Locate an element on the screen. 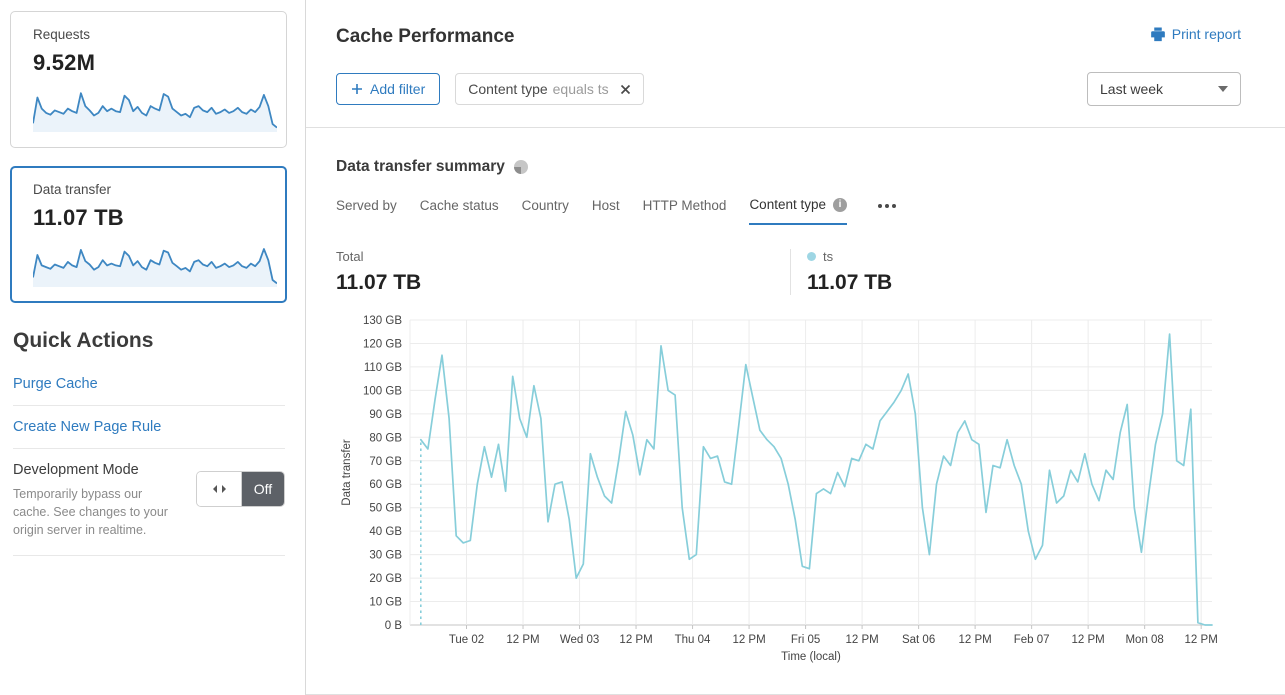  total-label: Total is located at coordinates (350, 256).